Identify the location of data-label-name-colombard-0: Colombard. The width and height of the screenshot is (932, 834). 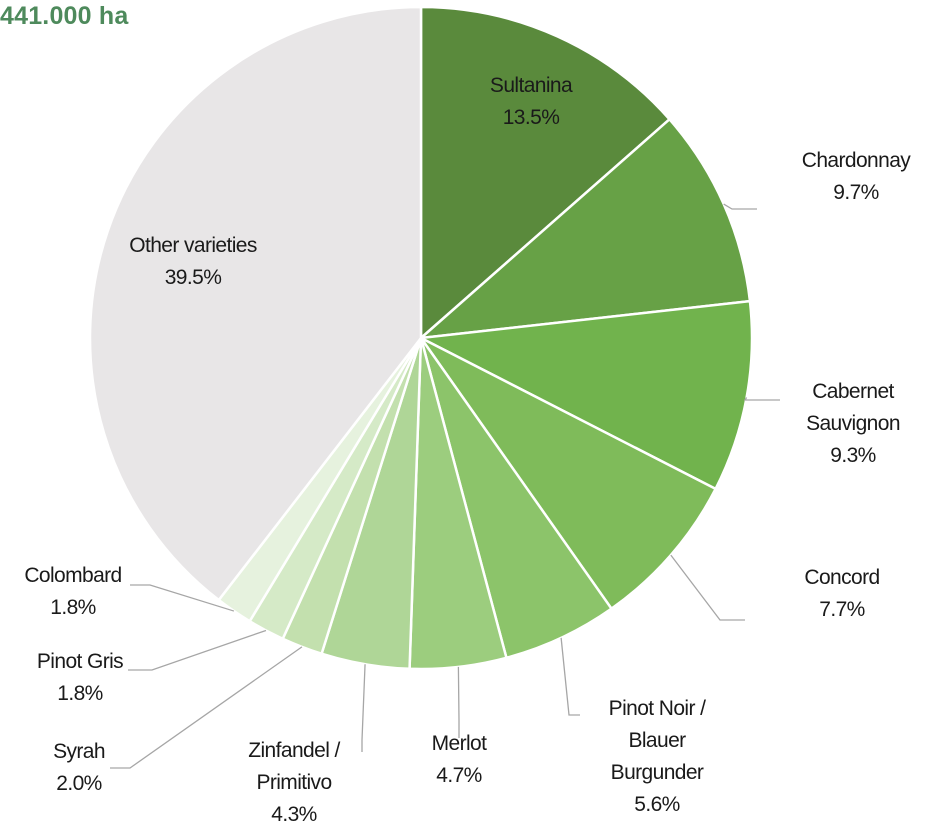
(72, 575).